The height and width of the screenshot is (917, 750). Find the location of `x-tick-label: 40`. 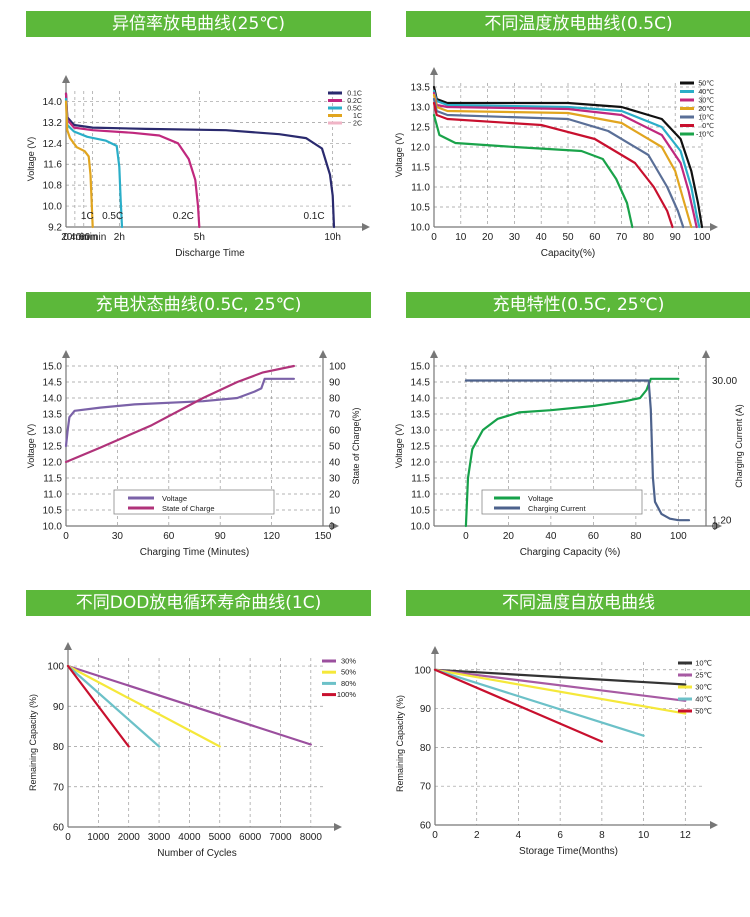

x-tick-label: 40 is located at coordinates (551, 536).